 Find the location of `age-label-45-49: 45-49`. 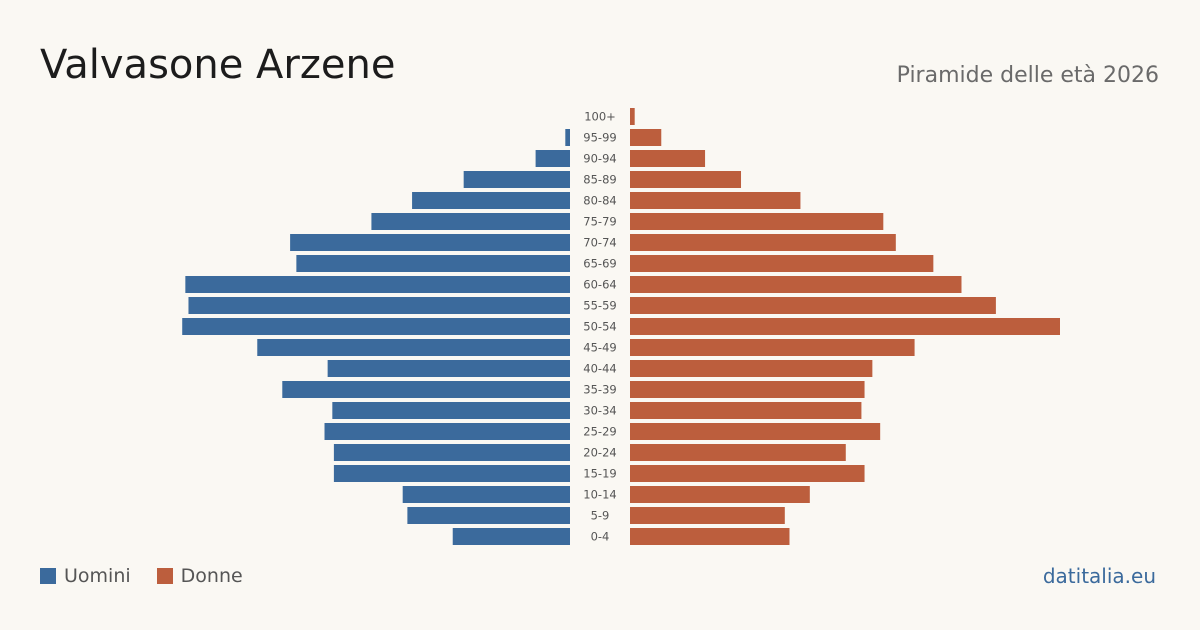

age-label-45-49: 45-49 is located at coordinates (599, 348).